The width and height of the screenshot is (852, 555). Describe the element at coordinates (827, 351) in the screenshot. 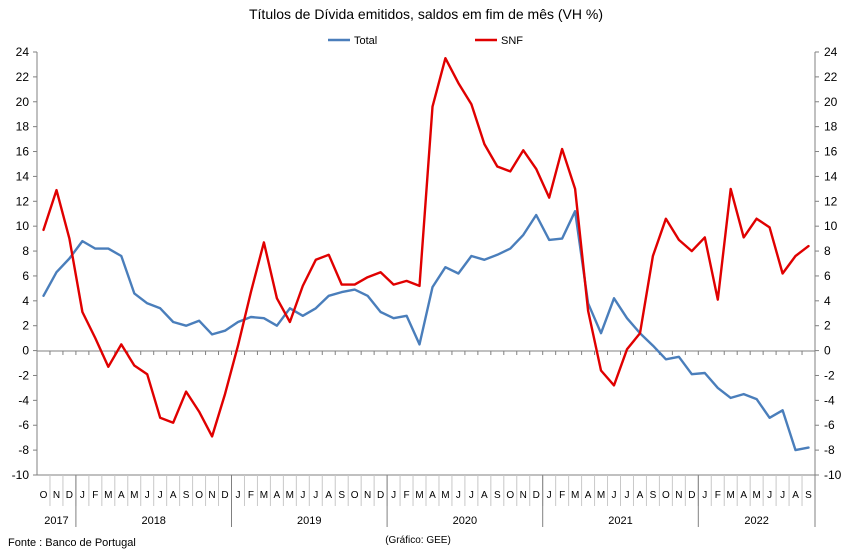

I see `y-tick-label-right: 0` at that location.